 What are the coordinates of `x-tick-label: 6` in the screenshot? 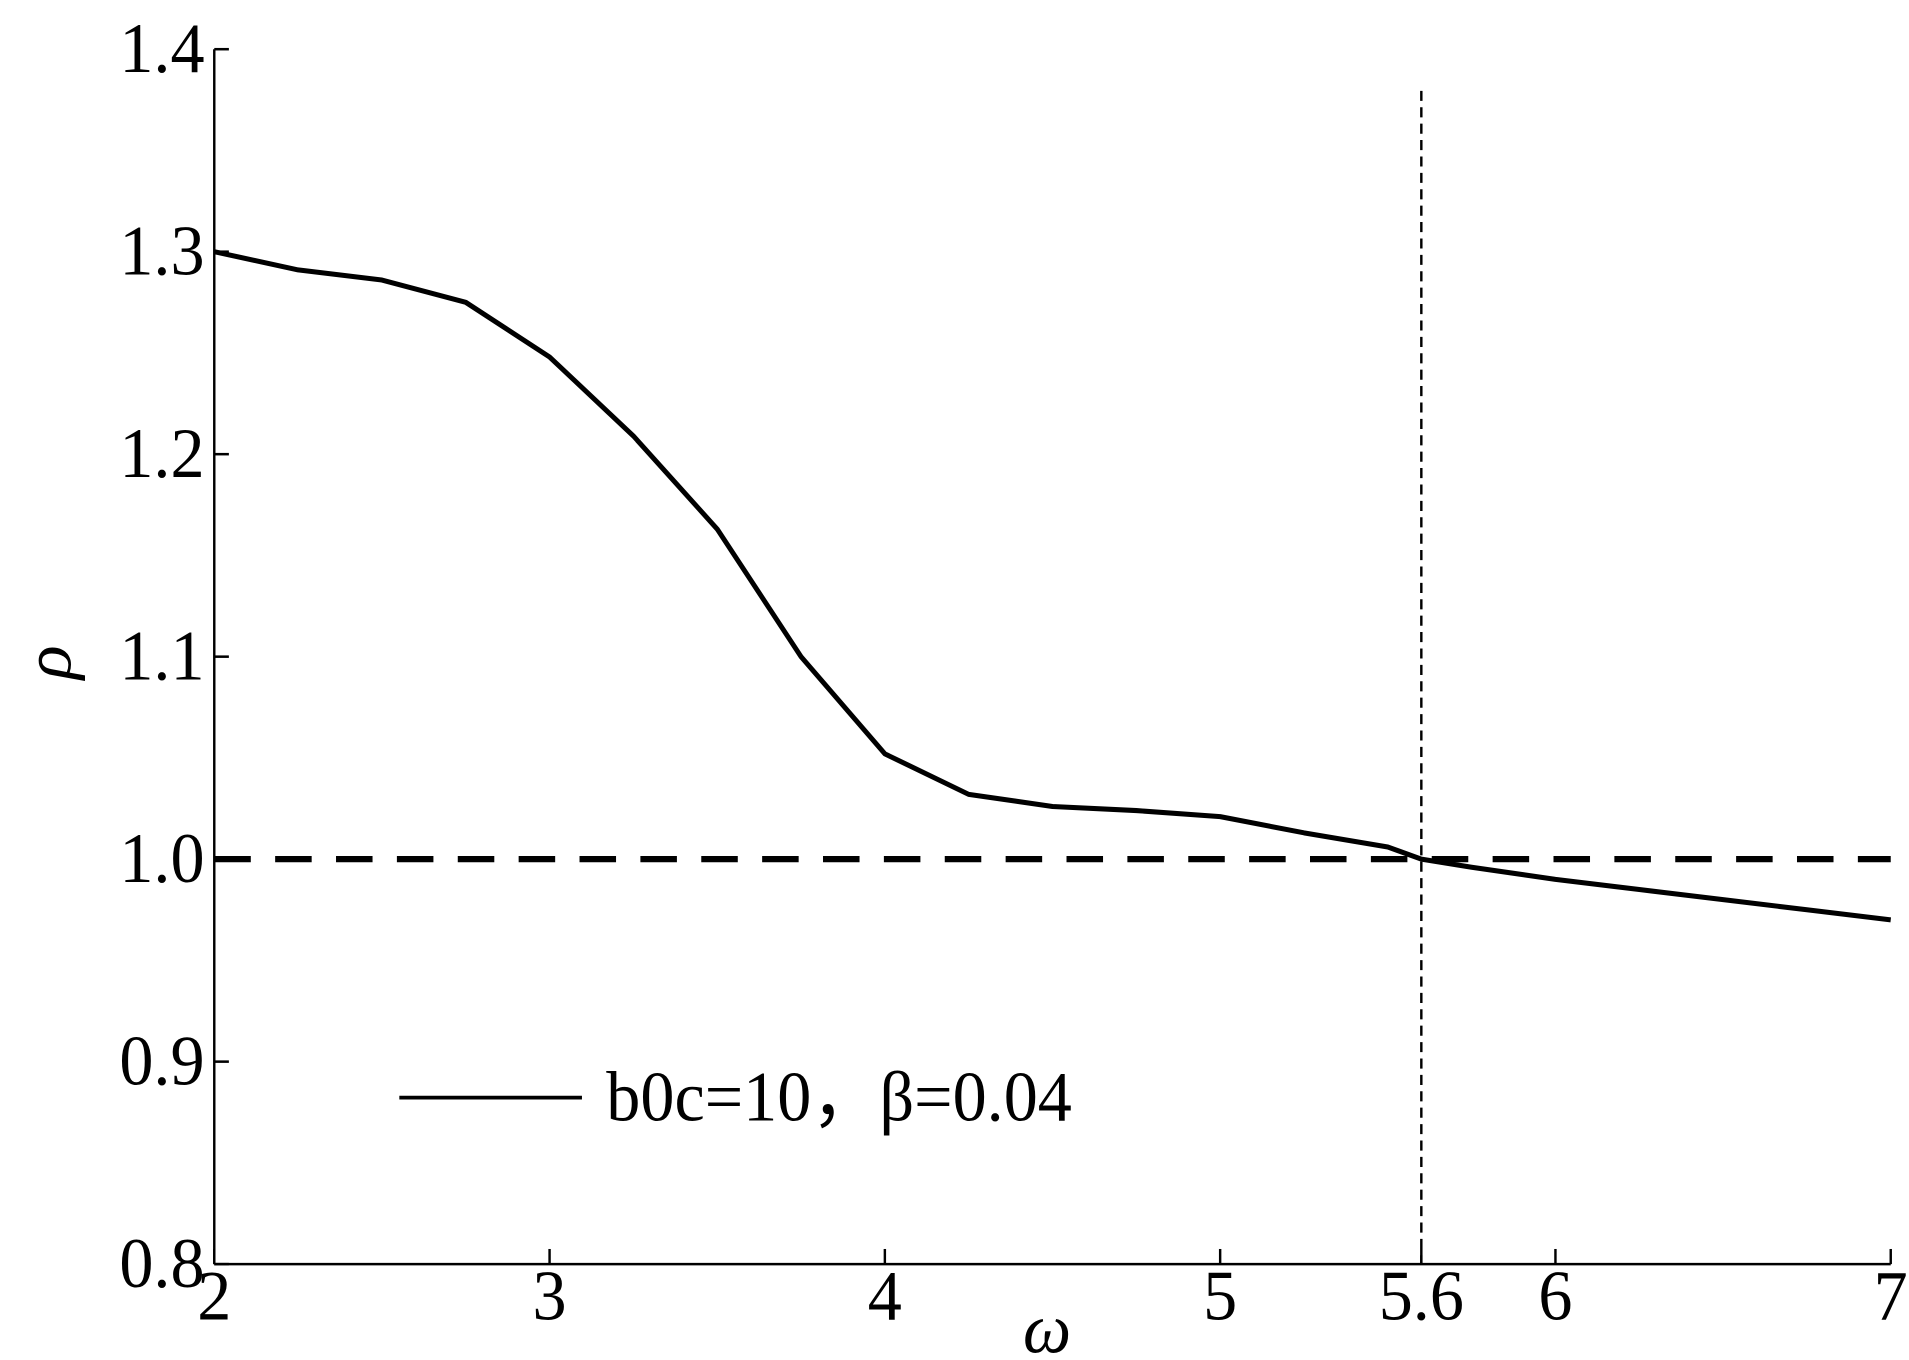 It's located at (1555, 1297).